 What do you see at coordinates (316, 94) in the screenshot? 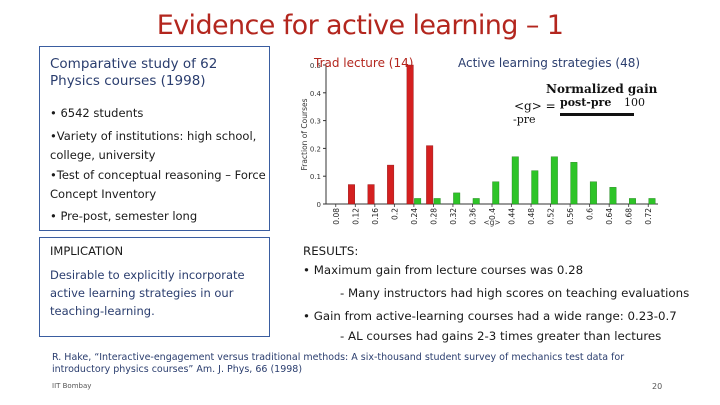
I see `y-tick-label: 0.4` at bounding box center [316, 94].